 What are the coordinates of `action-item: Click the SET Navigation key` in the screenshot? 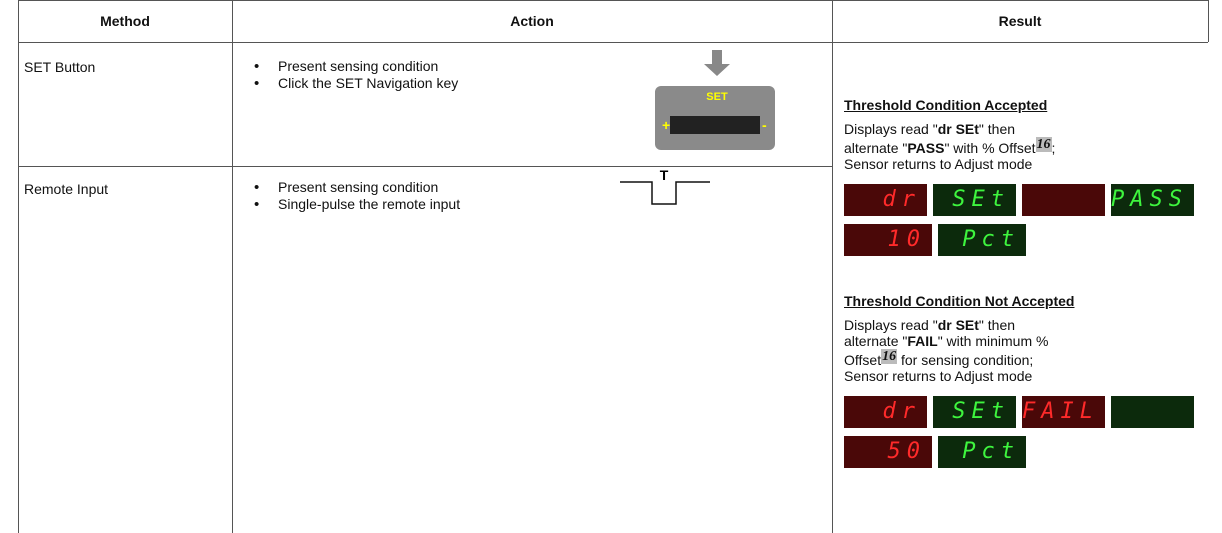 It's located at (355, 83).